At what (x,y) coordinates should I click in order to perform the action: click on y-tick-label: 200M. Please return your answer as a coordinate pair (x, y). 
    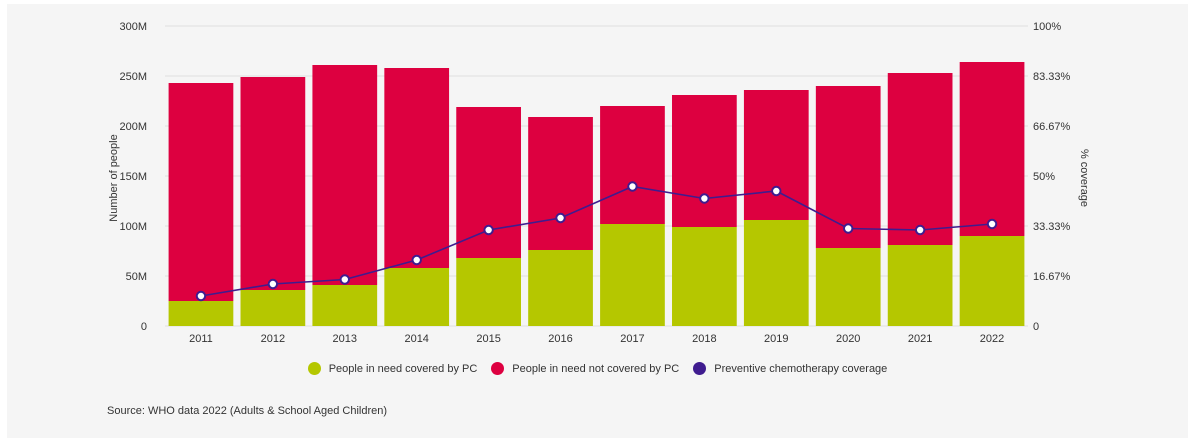
    Looking at the image, I should click on (133, 127).